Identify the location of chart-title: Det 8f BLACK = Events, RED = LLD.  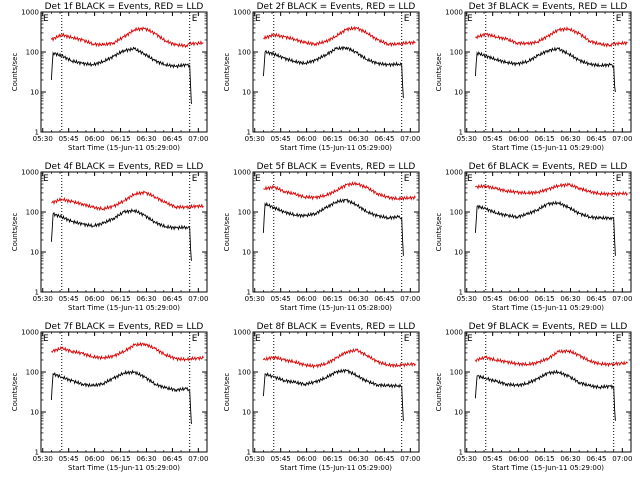
(336, 327).